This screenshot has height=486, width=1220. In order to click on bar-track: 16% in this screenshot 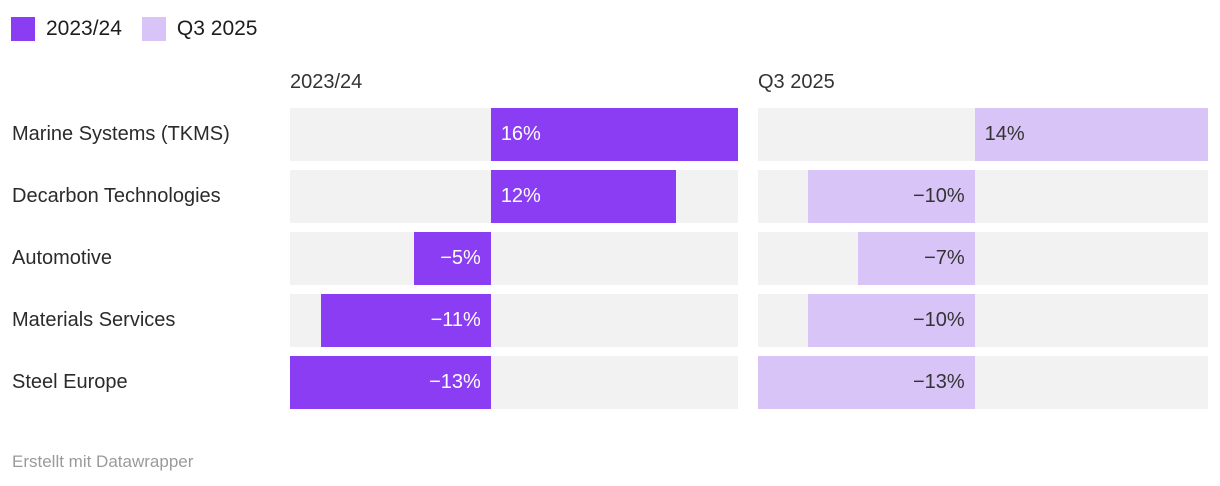, I will do `click(514, 134)`.